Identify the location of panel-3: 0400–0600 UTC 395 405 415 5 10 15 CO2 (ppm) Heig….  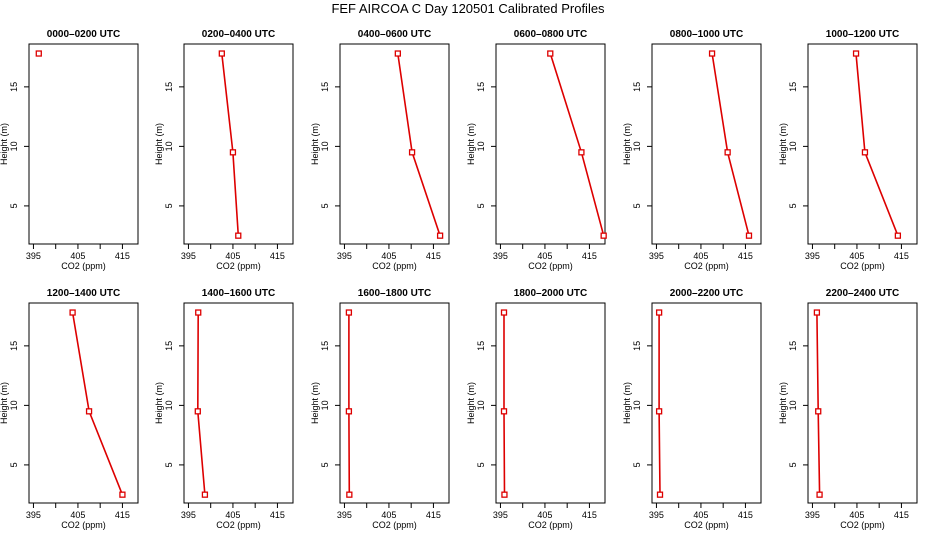
(380, 150).